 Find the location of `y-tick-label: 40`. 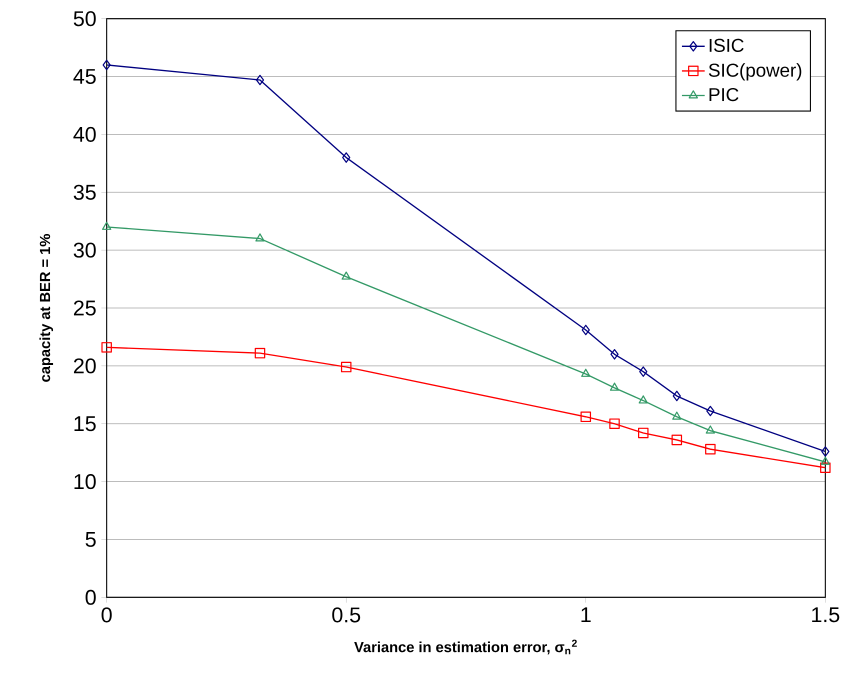

y-tick-label: 40 is located at coordinates (84, 134).